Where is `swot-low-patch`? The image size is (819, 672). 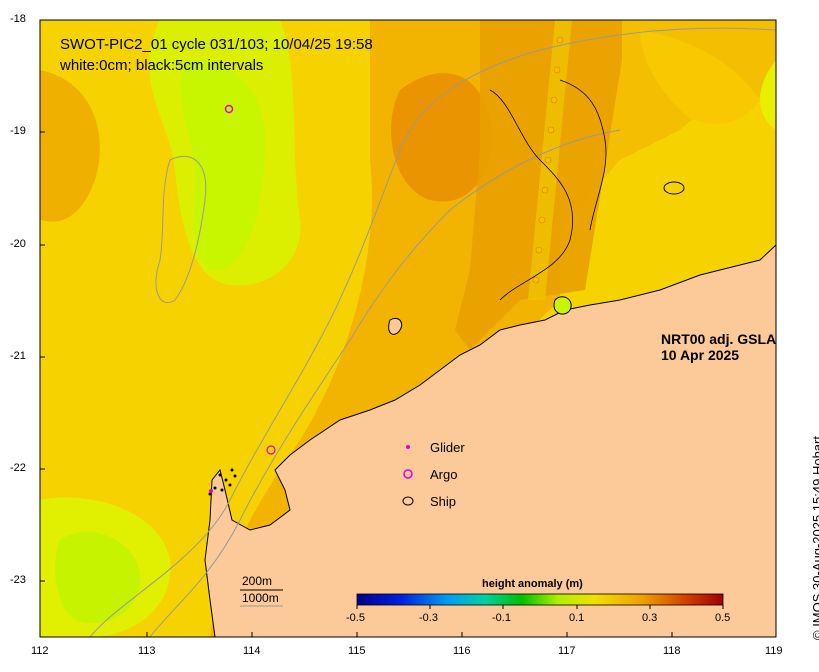 swot-low-patch is located at coordinates (562, 305).